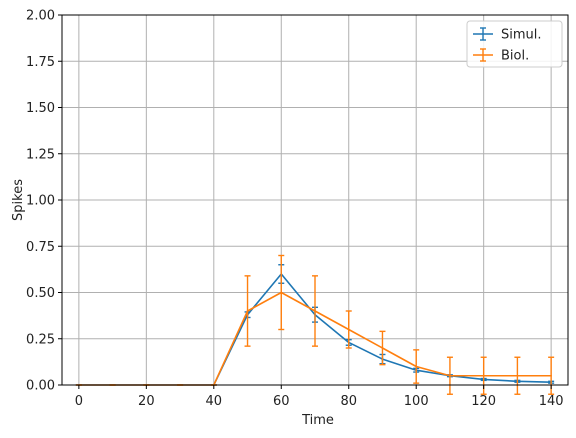 This screenshot has width=576, height=438. I want to click on legend-label: Simul., so click(521, 35).